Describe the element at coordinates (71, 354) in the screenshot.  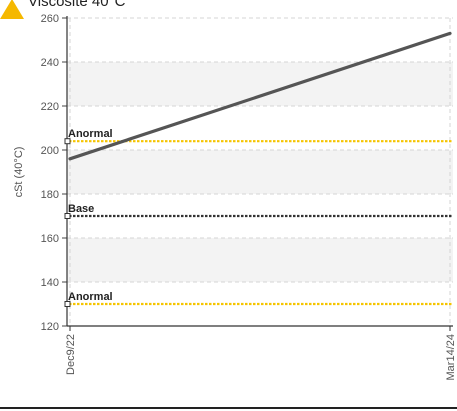
I see `x-tick-label-0: Dec9/22` at that location.